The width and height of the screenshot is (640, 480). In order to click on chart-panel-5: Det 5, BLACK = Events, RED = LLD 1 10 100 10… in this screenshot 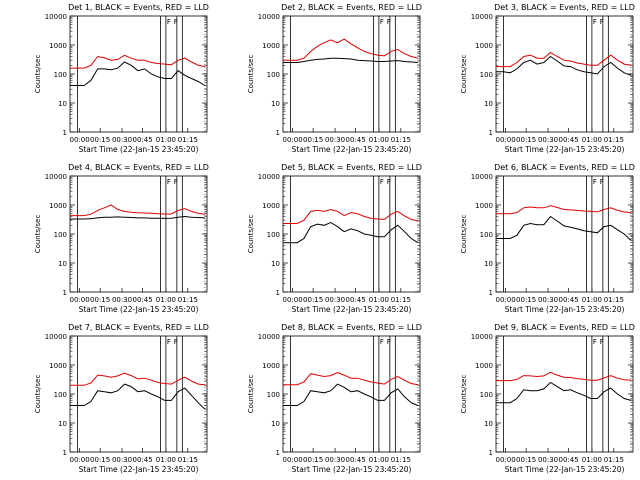, I will do `click(334, 238)`.